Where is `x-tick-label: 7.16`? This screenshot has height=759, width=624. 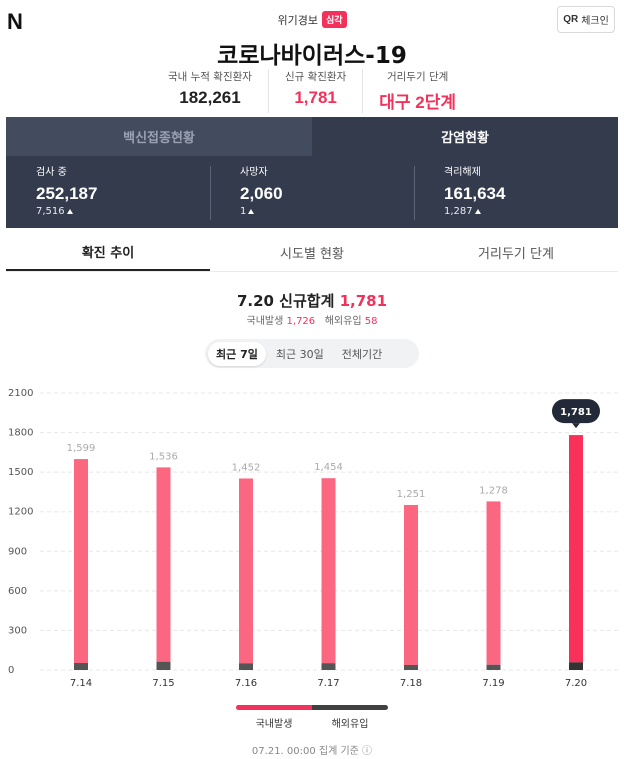 x-tick-label: 7.16 is located at coordinates (246, 683).